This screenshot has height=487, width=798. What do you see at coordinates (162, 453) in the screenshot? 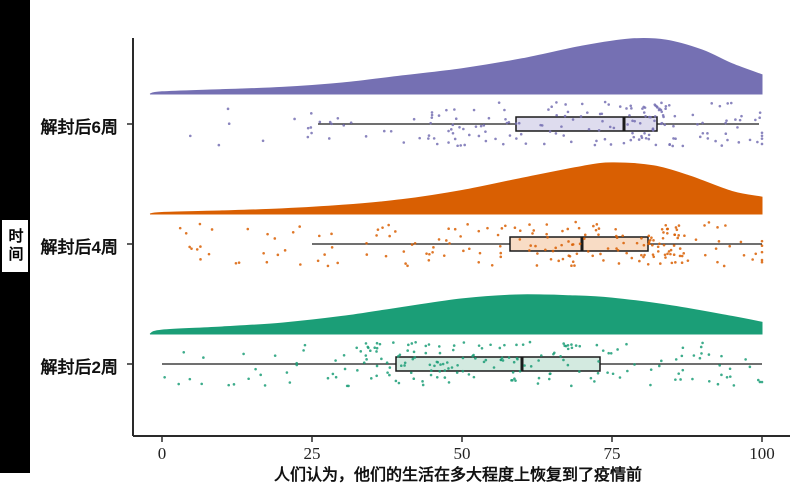
I see `x-tick-label-0: 0` at bounding box center [162, 453].